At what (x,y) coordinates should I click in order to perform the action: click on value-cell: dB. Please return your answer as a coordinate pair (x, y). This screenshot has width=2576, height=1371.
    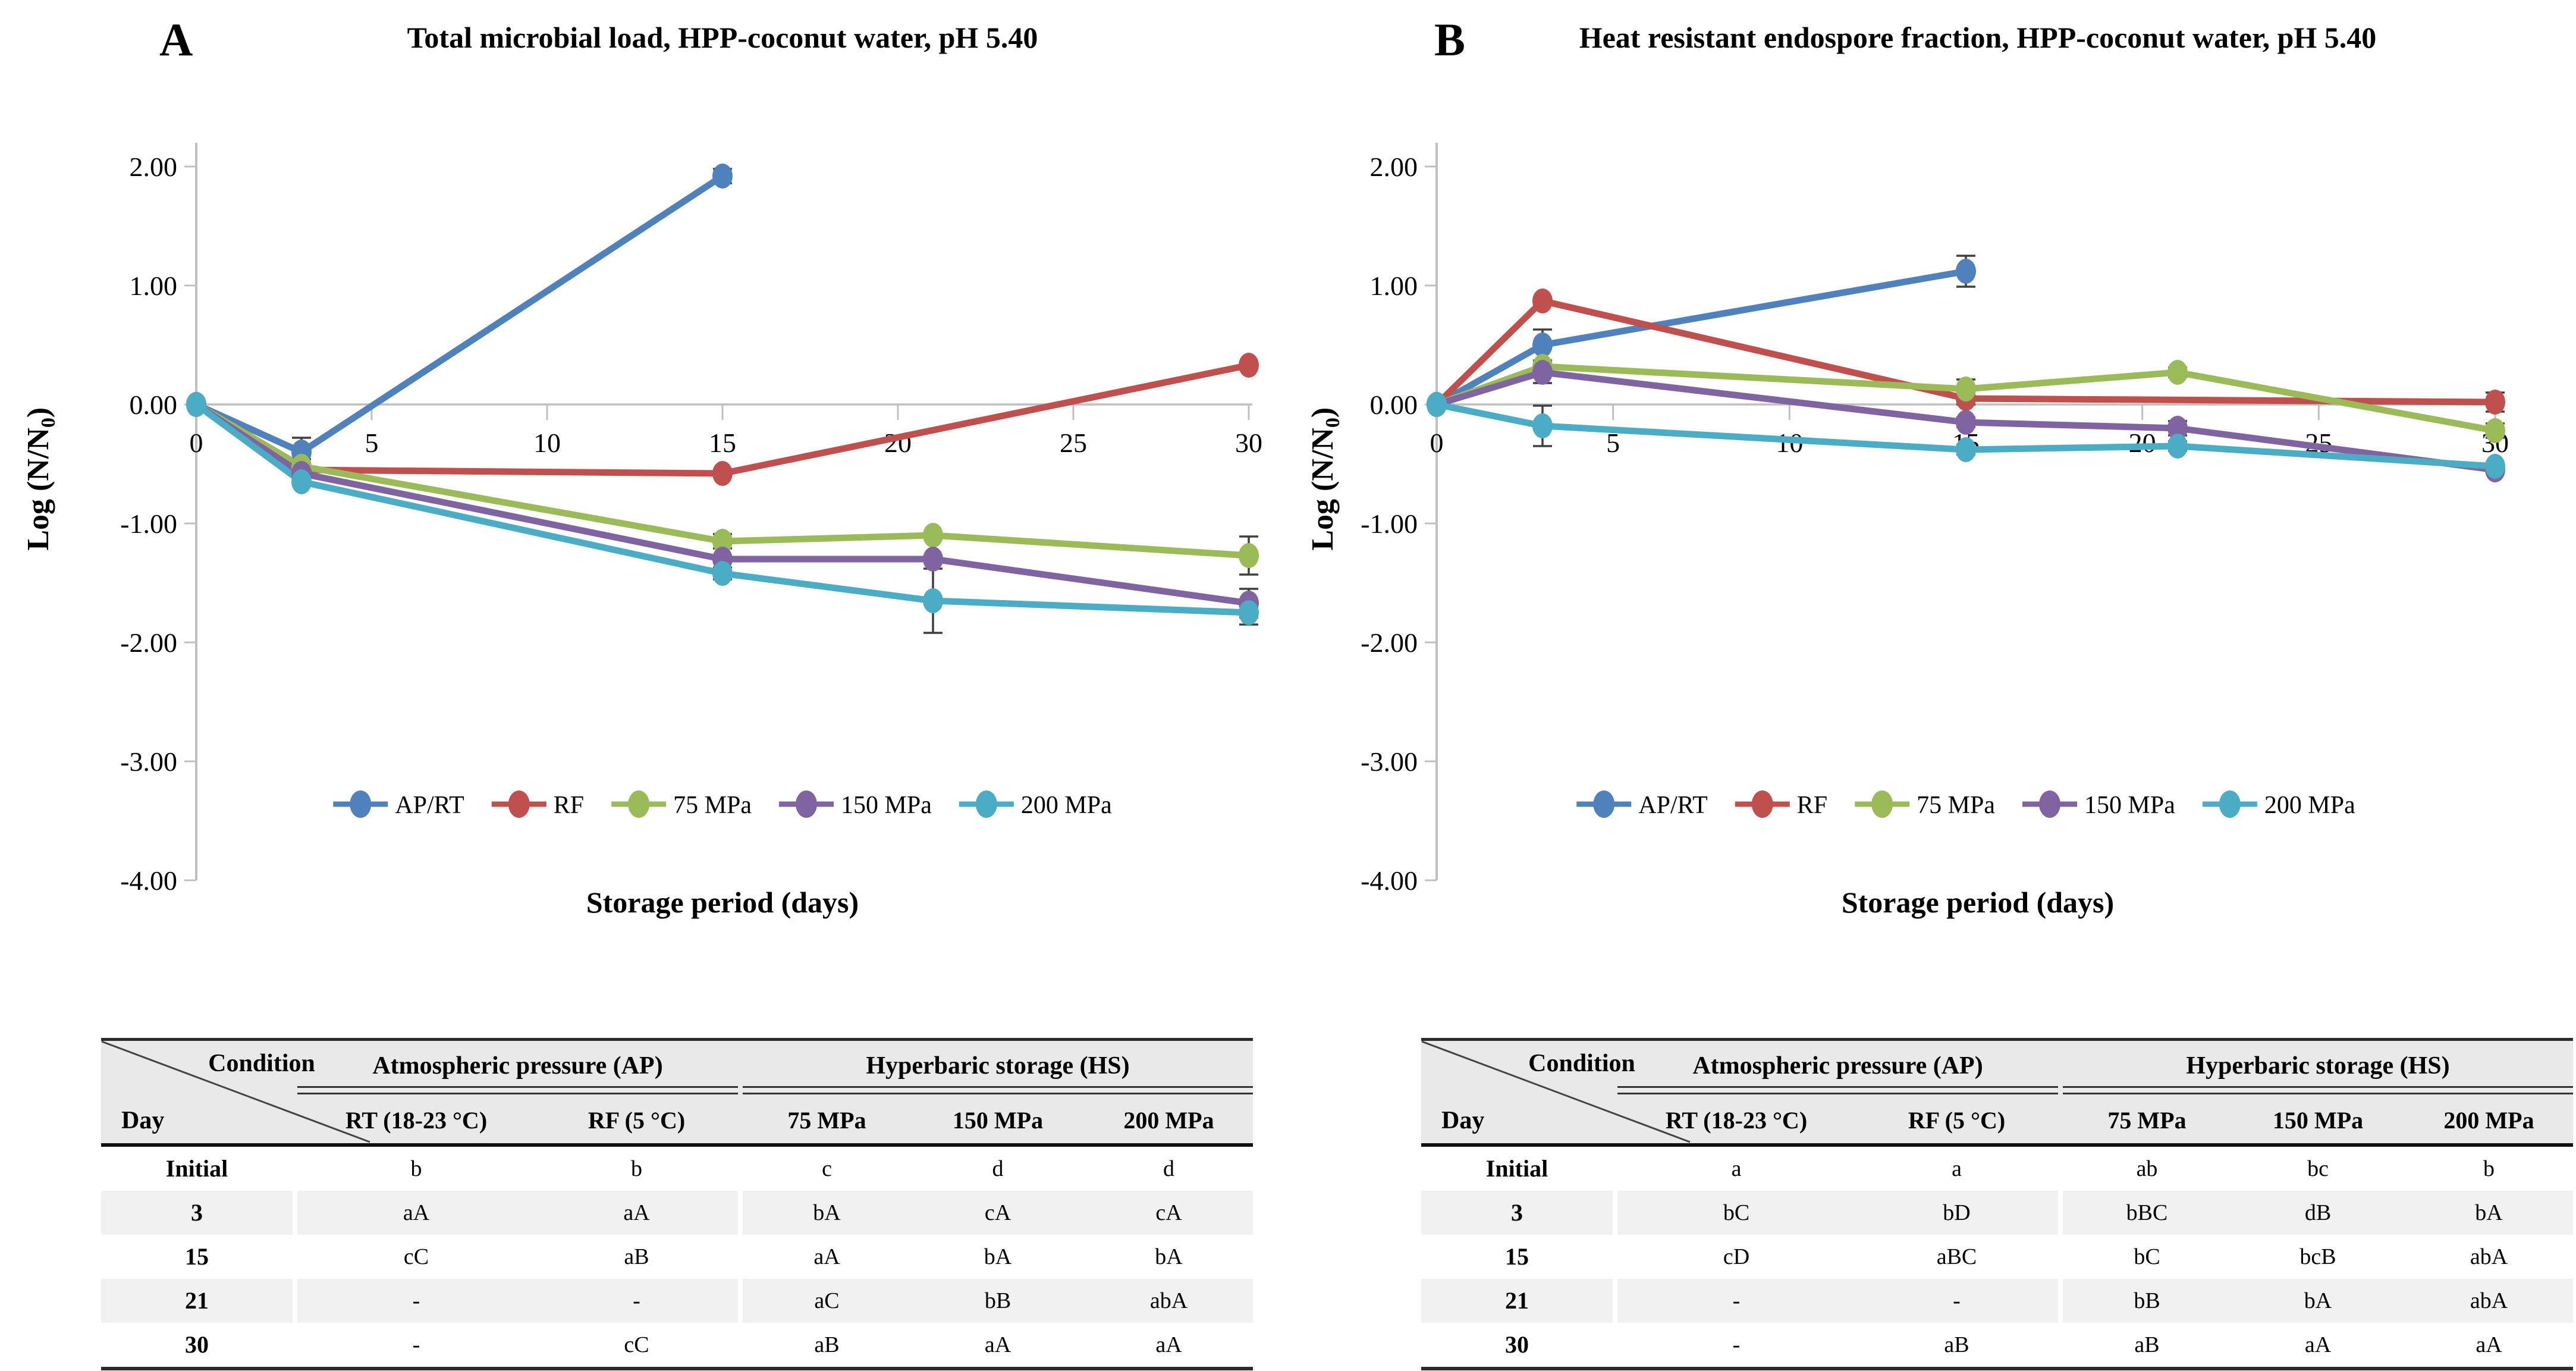
    Looking at the image, I should click on (2318, 1212).